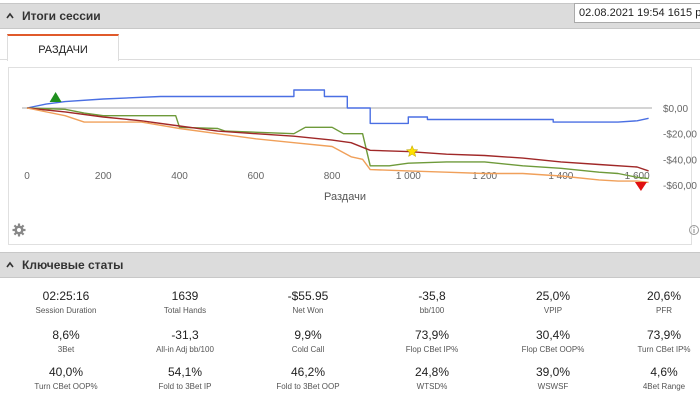 This screenshot has height=403, width=700. I want to click on stat-label: Cold Call, so click(308, 349).